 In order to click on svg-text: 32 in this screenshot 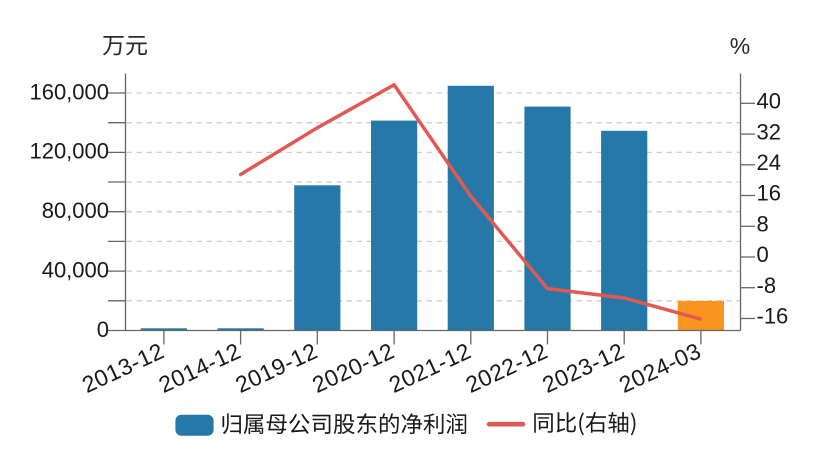, I will do `click(769, 131)`.